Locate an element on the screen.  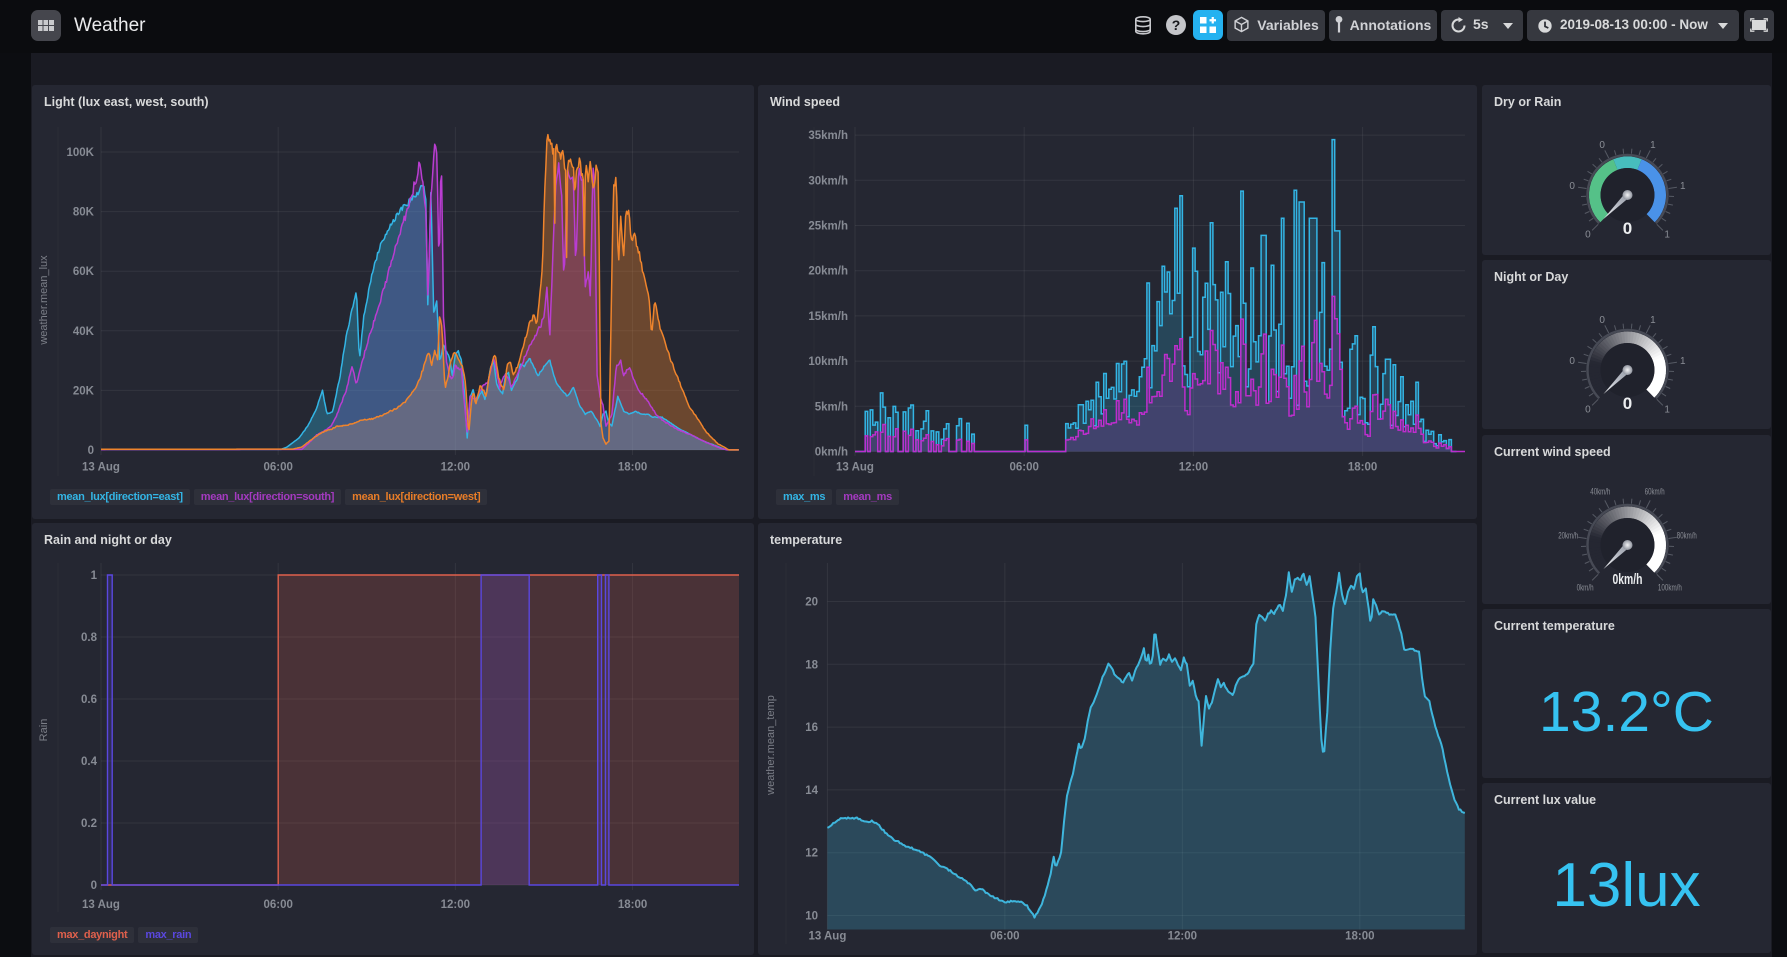
svg-text: 30km/h is located at coordinates (828, 181).